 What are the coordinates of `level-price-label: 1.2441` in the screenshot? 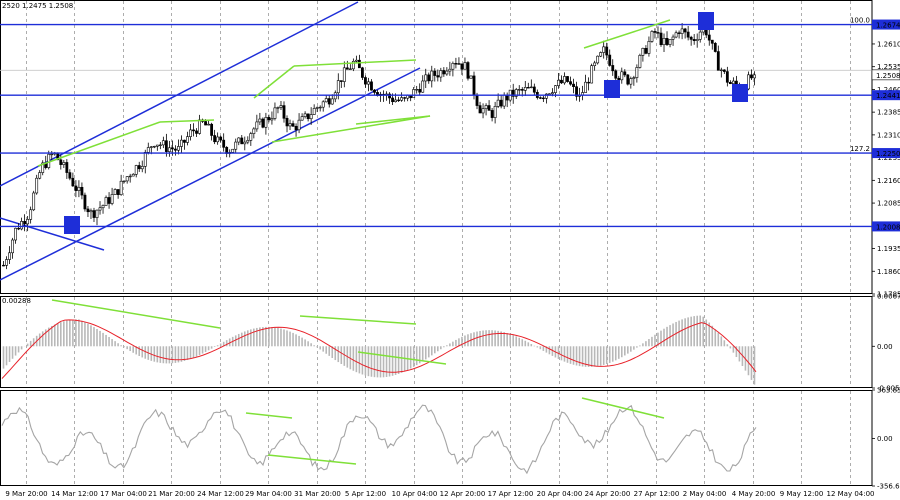 It's located at (888, 96).